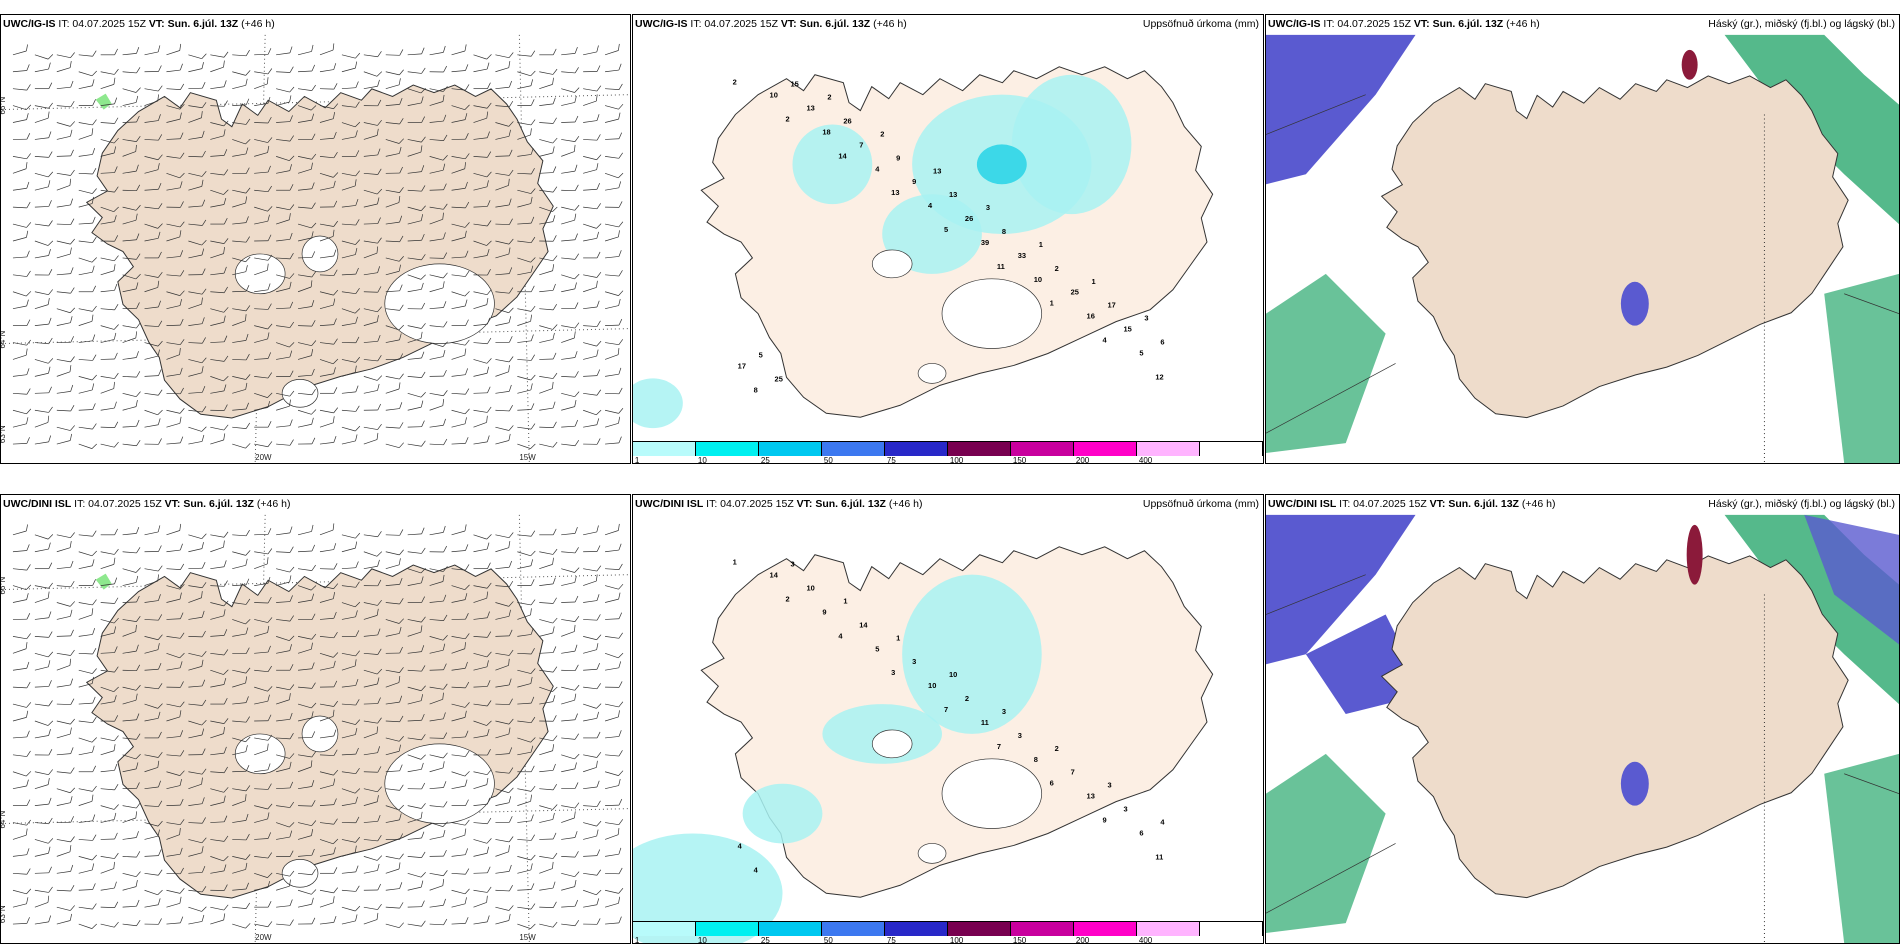  I want to click on precip-value: 26, so click(969, 218).